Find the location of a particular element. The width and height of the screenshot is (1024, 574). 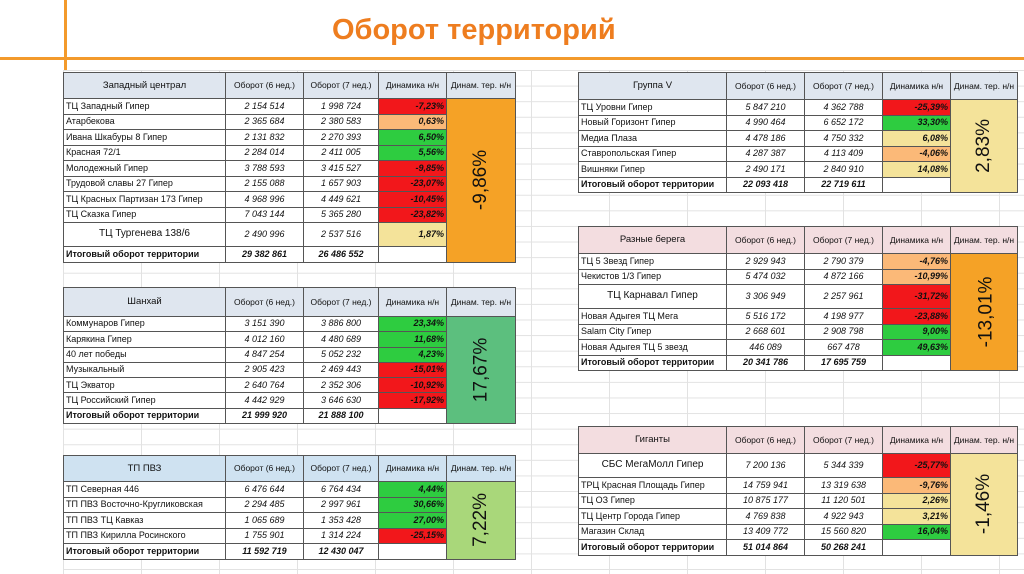

total-turnover-week-7: 26 486 552 is located at coordinates (341, 254).